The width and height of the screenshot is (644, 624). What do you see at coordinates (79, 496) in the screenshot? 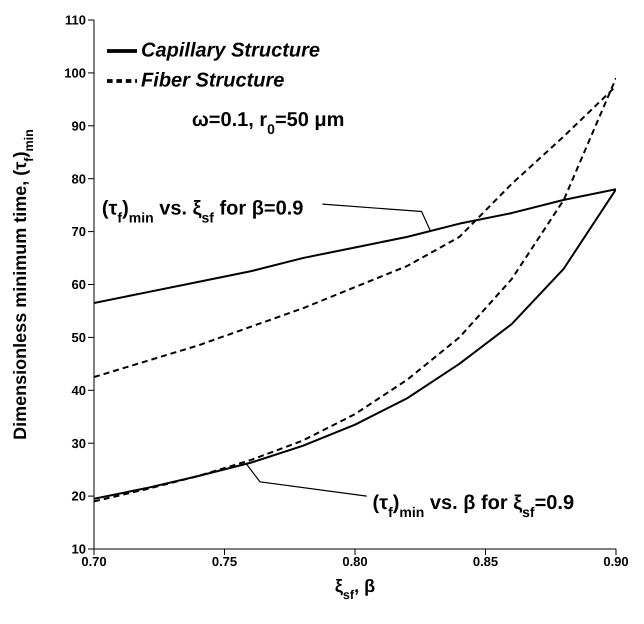
I see `y-tick-label: 20` at bounding box center [79, 496].